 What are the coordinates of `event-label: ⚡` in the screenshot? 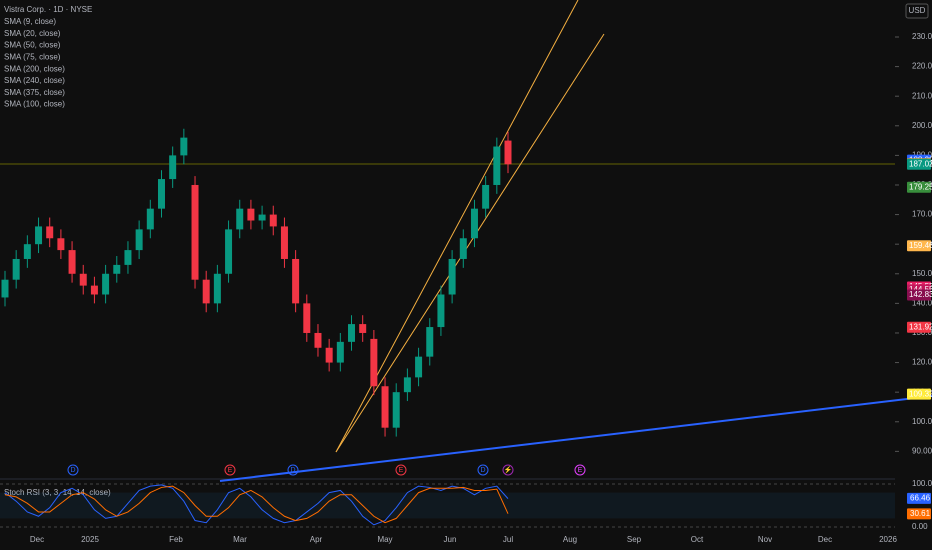 It's located at (508, 469).